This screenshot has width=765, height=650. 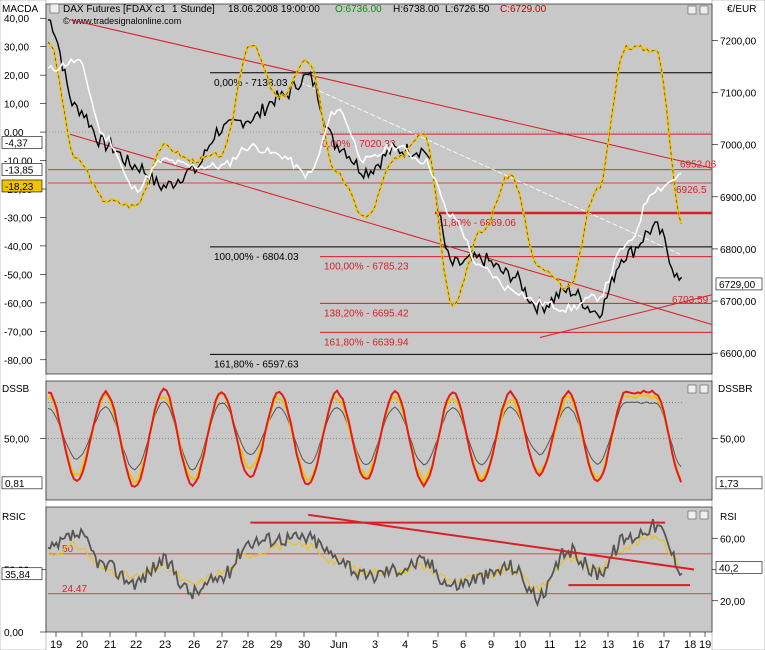 I want to click on rsi-right-tick-label: 20,00, so click(x=732, y=602).